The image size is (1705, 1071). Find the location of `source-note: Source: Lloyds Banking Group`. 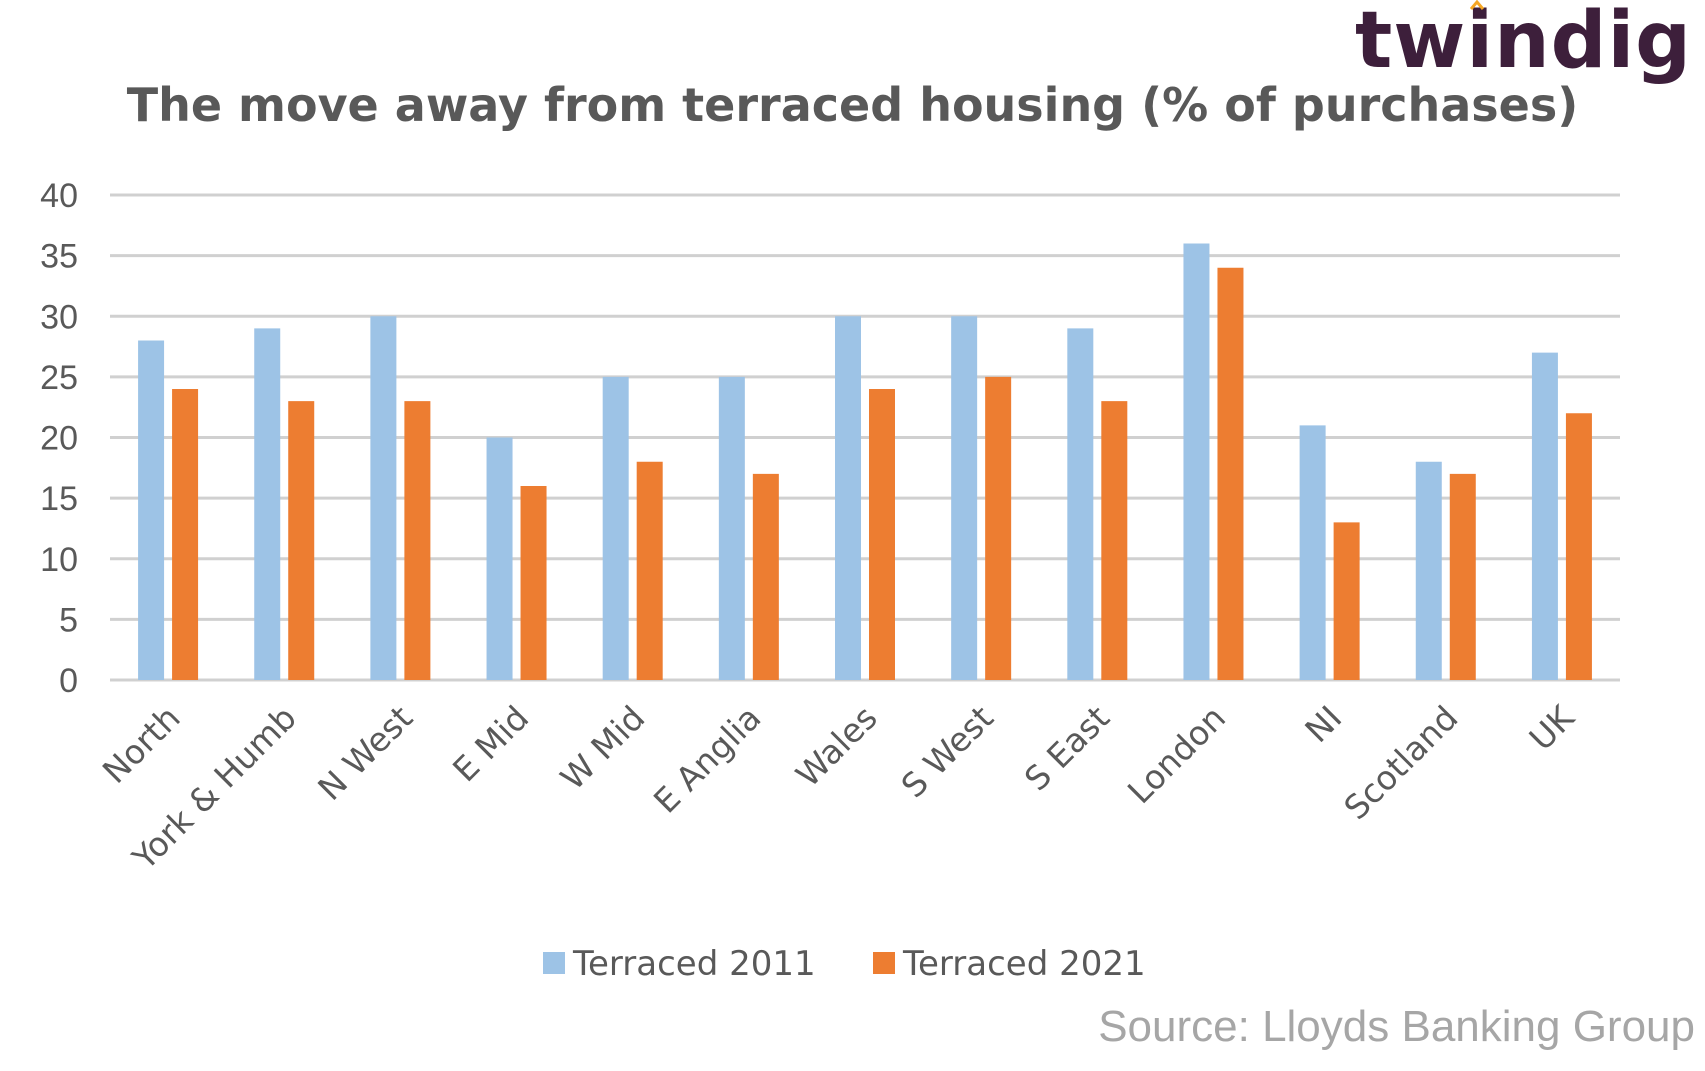

source-note: Source: Lloyds Banking Group is located at coordinates (1396, 1026).